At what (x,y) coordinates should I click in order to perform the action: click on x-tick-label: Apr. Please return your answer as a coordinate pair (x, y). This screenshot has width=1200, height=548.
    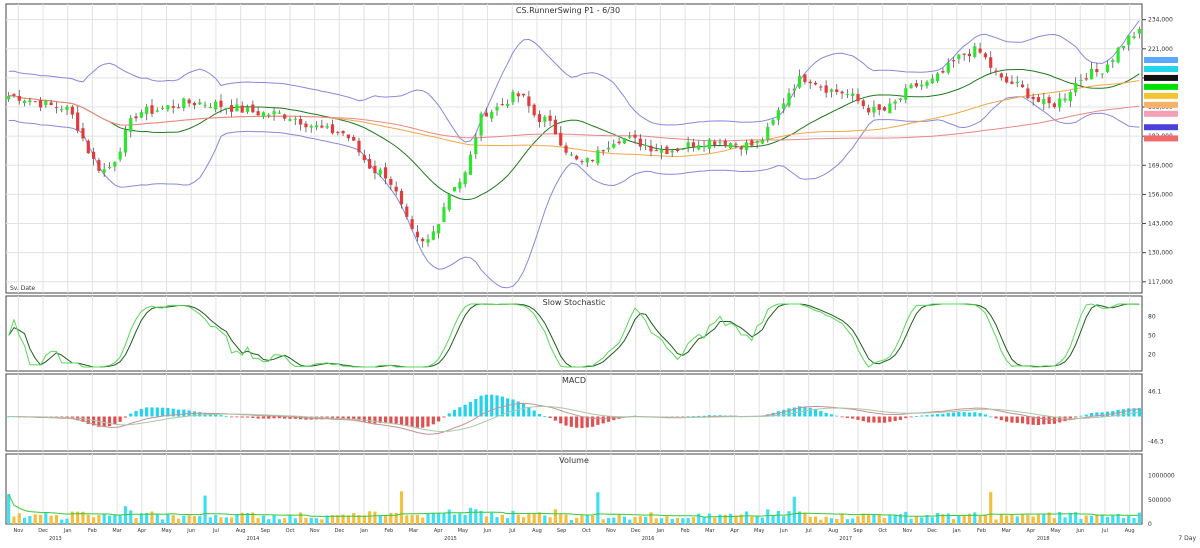
    Looking at the image, I should click on (735, 531).